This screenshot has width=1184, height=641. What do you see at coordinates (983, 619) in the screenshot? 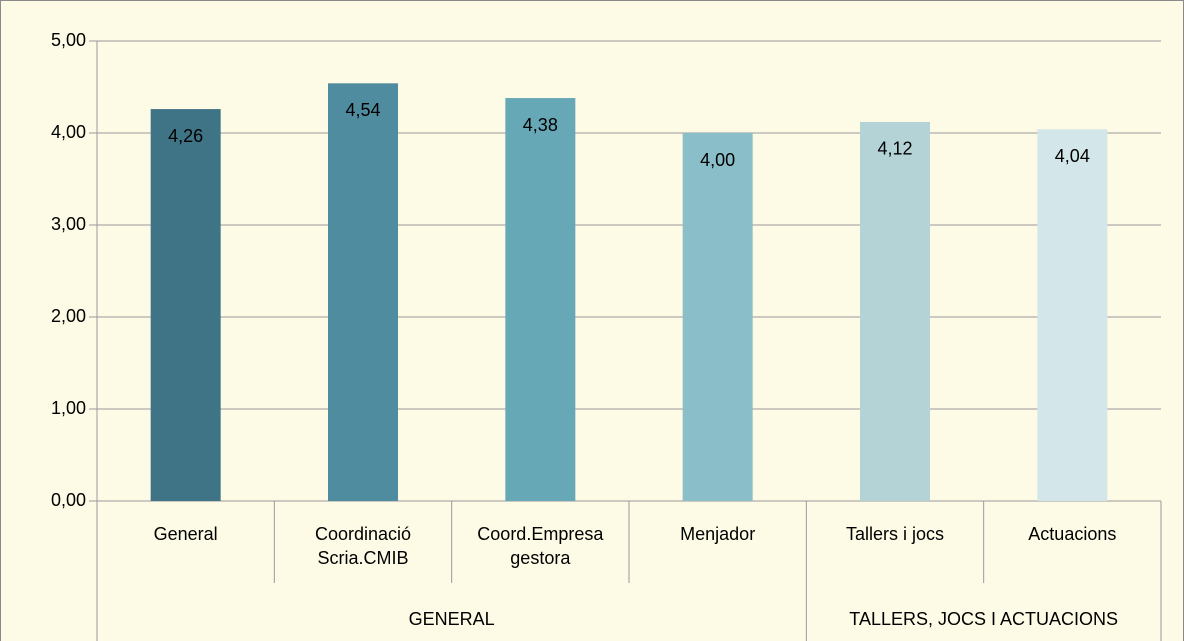
I see `group-label: TALLERS, JOCS I ACTUACIONS` at bounding box center [983, 619].